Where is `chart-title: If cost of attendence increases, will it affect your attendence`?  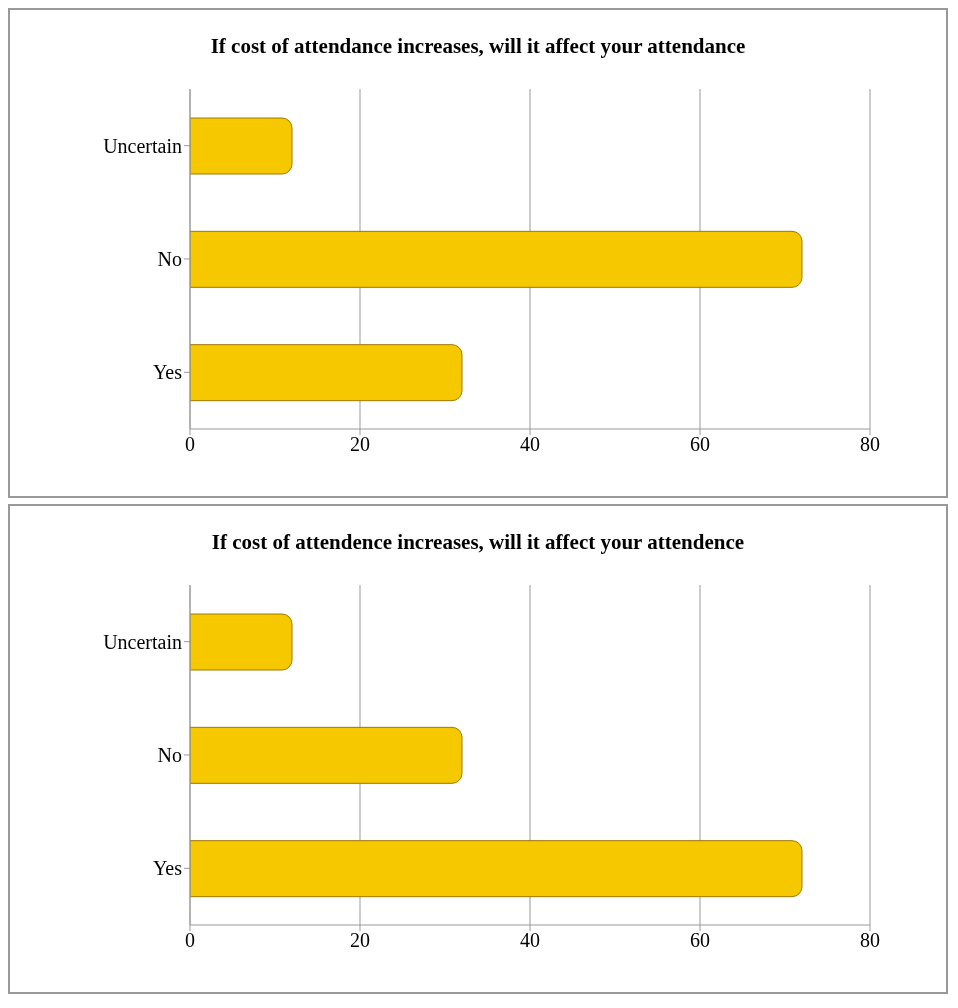 chart-title: If cost of attendence increases, will it affect your attendence is located at coordinates (478, 542).